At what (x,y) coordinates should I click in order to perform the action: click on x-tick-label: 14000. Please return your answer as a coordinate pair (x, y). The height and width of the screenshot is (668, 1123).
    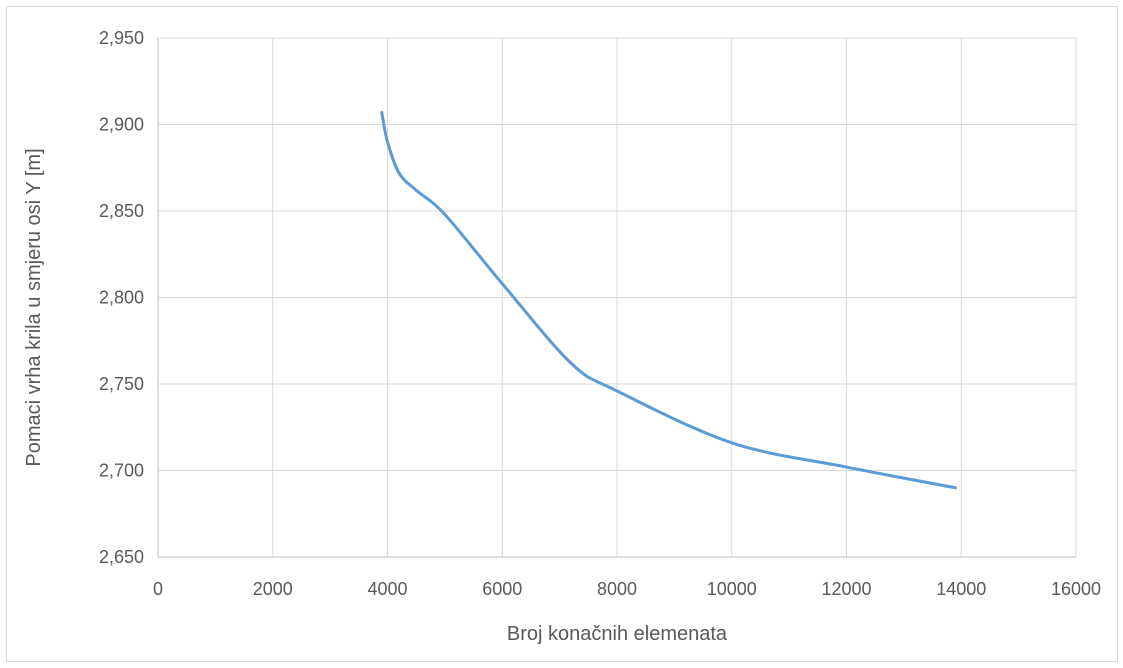
    Looking at the image, I should click on (961, 589).